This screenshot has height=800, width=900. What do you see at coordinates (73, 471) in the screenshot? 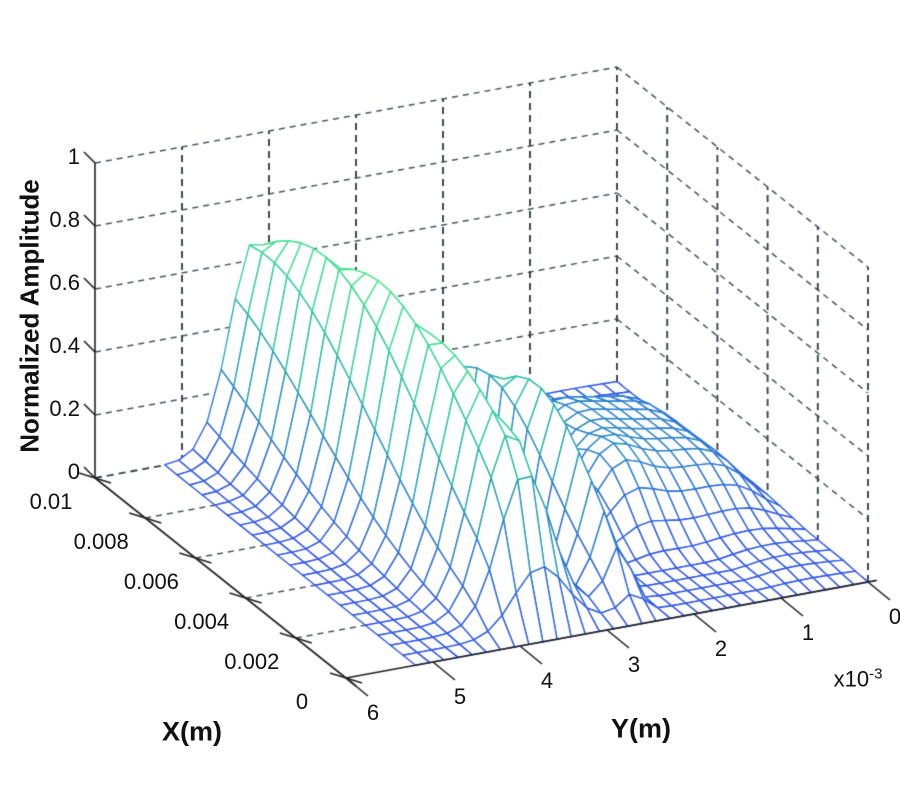
I see `z-tick-label: 0` at bounding box center [73, 471].